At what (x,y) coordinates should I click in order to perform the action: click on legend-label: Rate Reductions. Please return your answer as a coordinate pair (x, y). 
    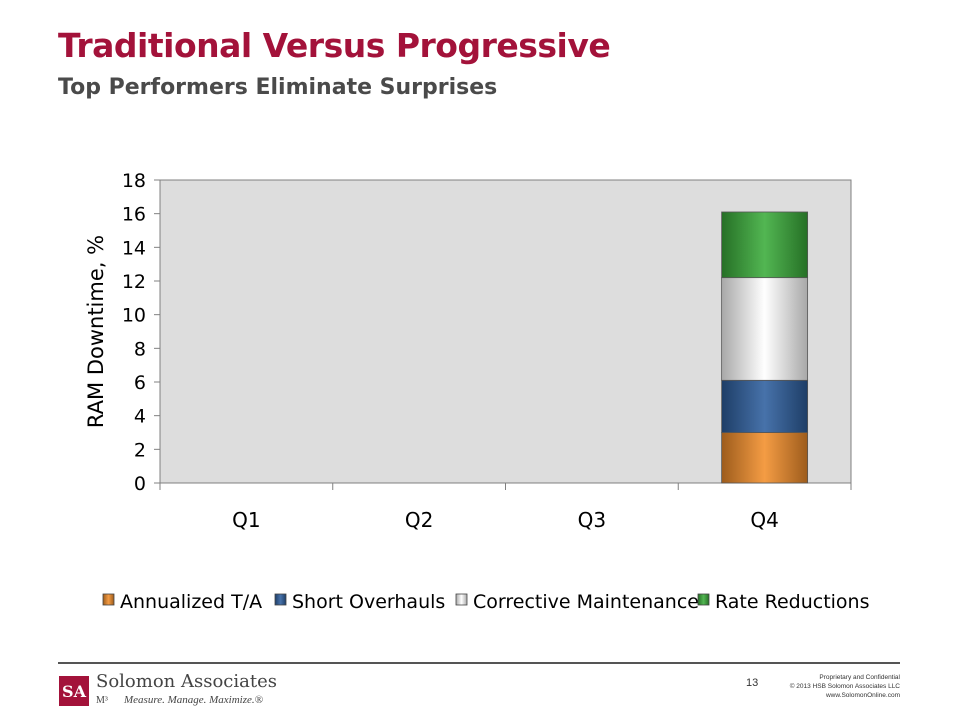
    Looking at the image, I should click on (792, 602).